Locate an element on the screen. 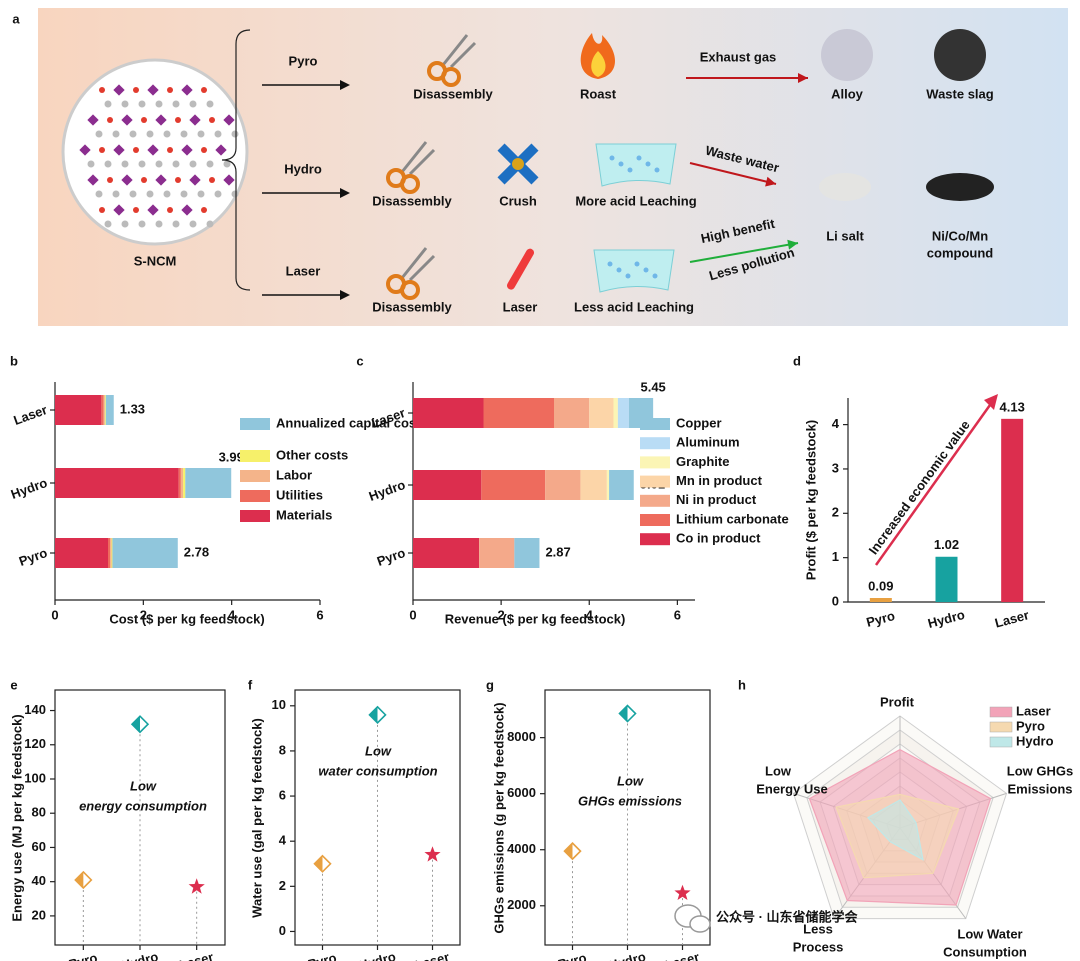 The height and width of the screenshot is (961, 1080). x-tick-label: 0 is located at coordinates (412, 614).